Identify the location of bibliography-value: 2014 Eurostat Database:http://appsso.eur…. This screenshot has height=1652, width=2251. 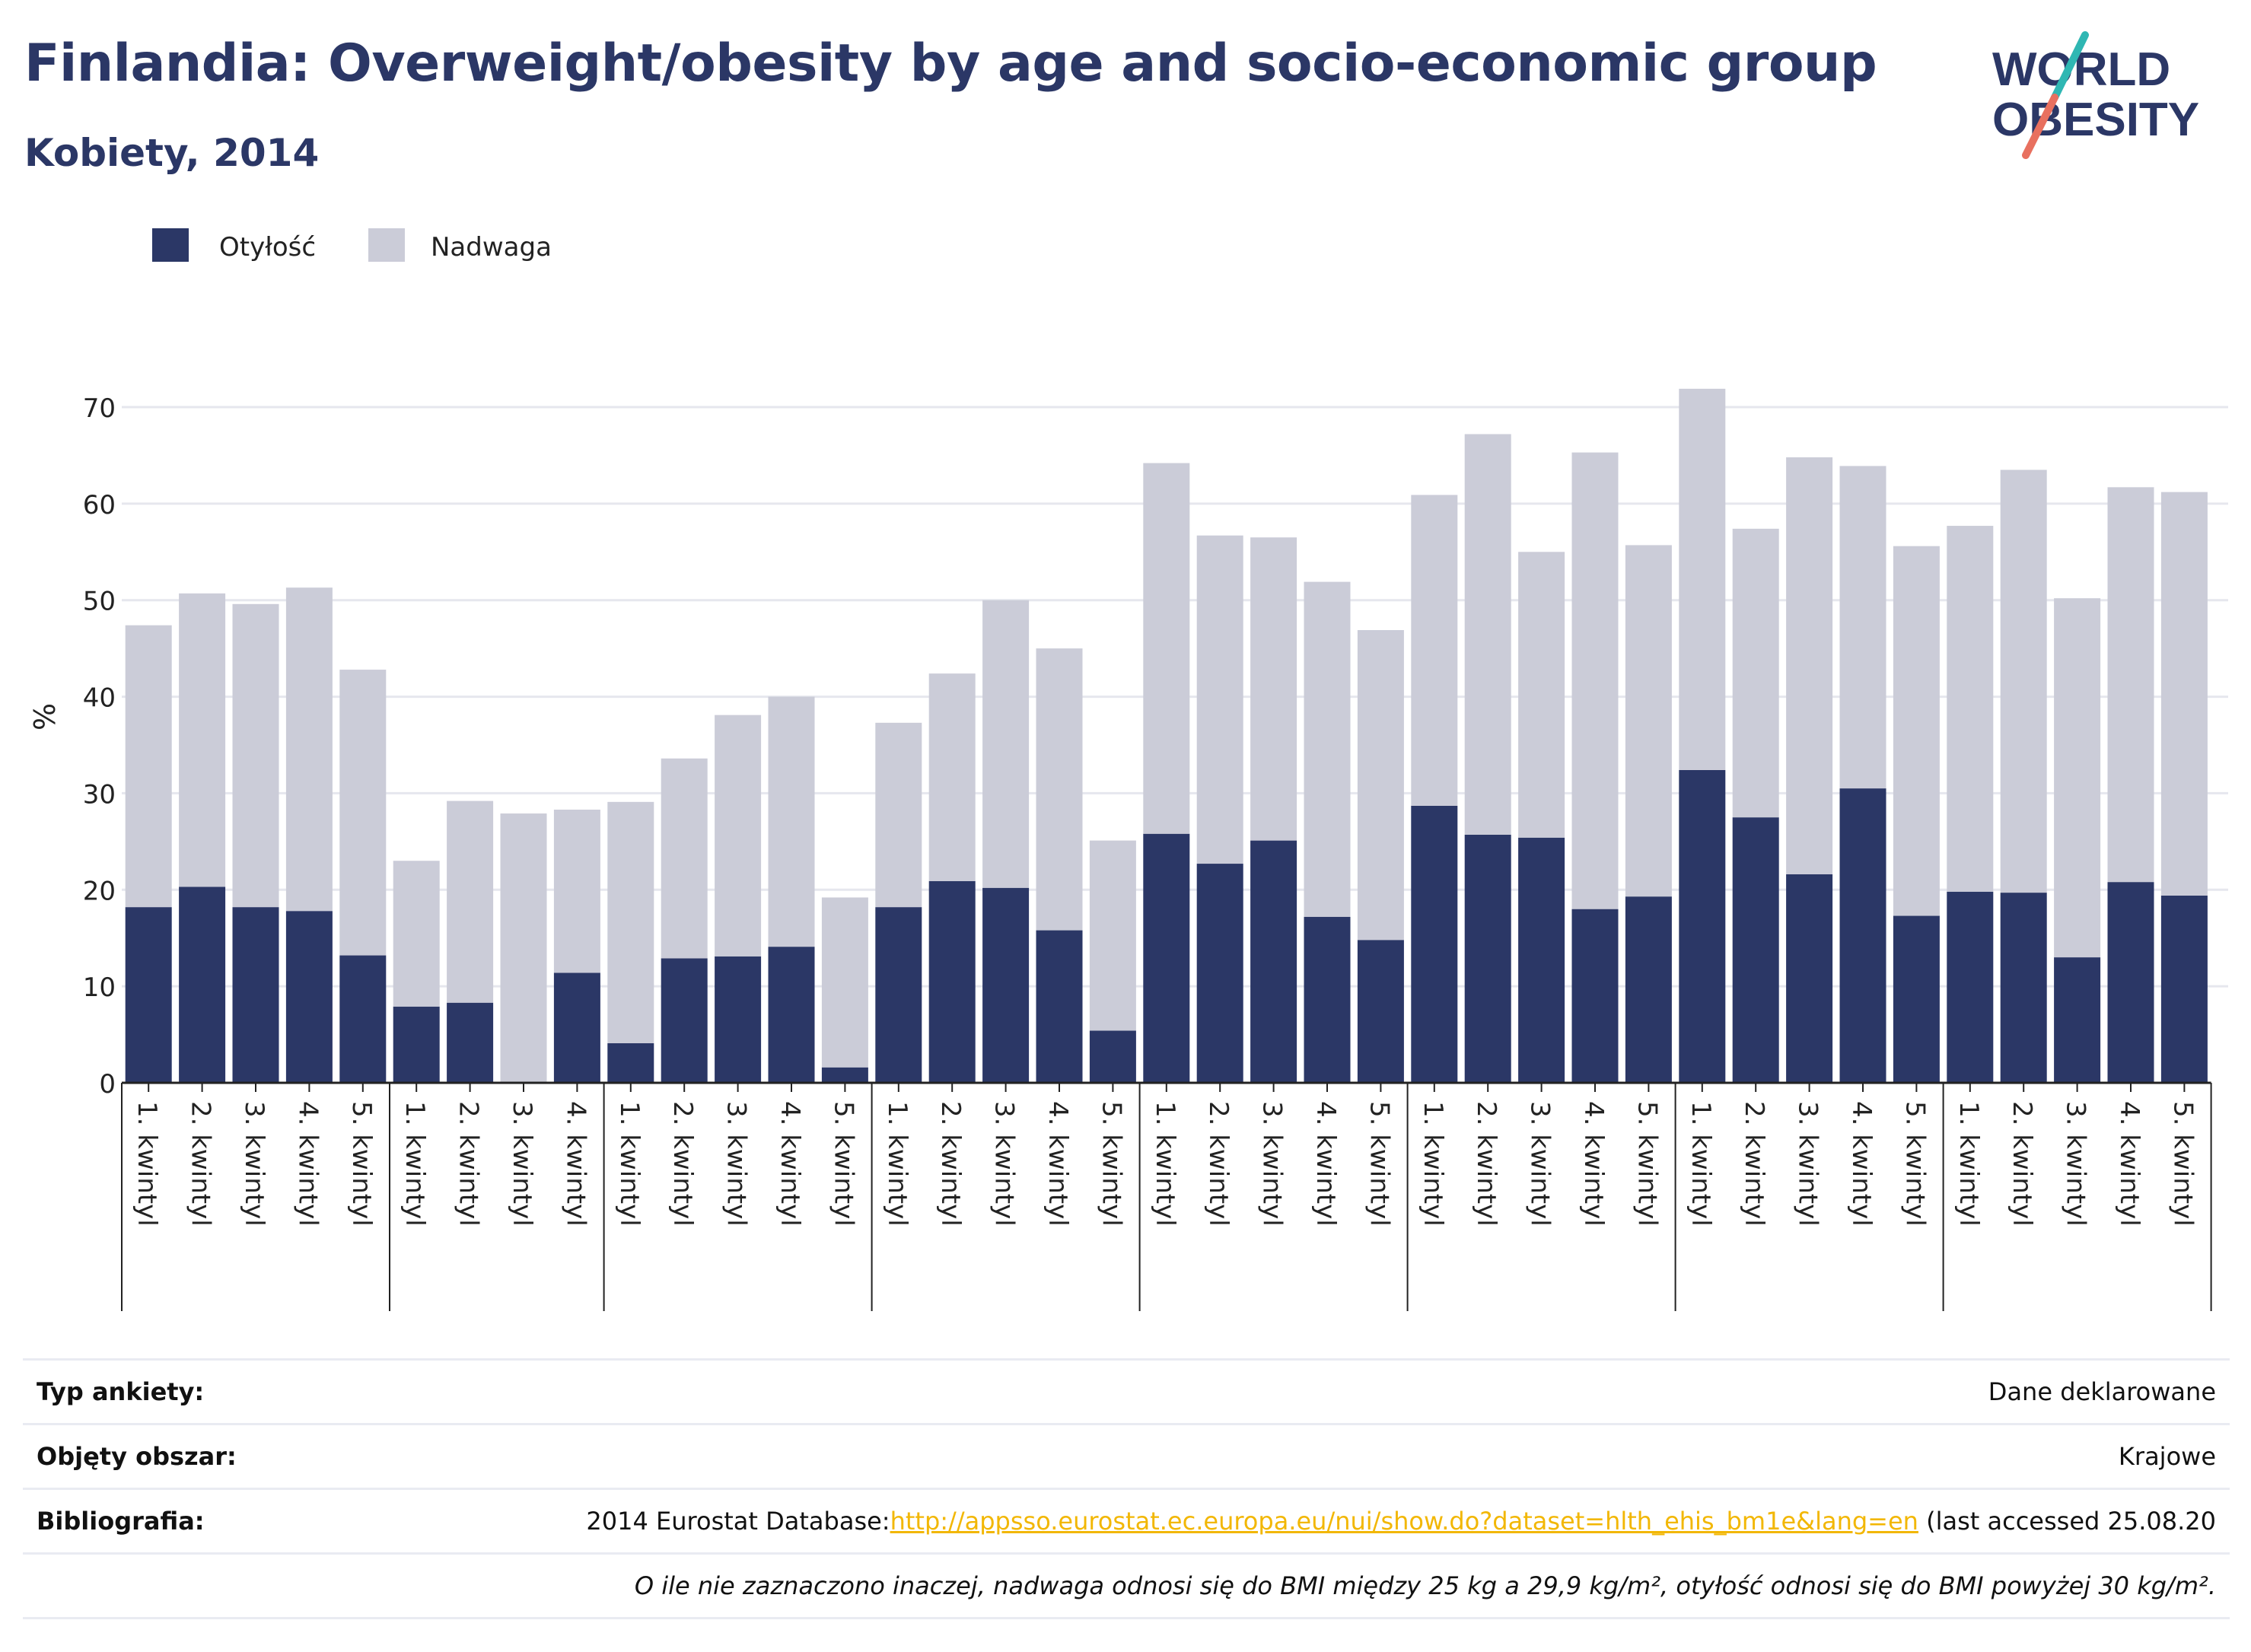
(1401, 1521).